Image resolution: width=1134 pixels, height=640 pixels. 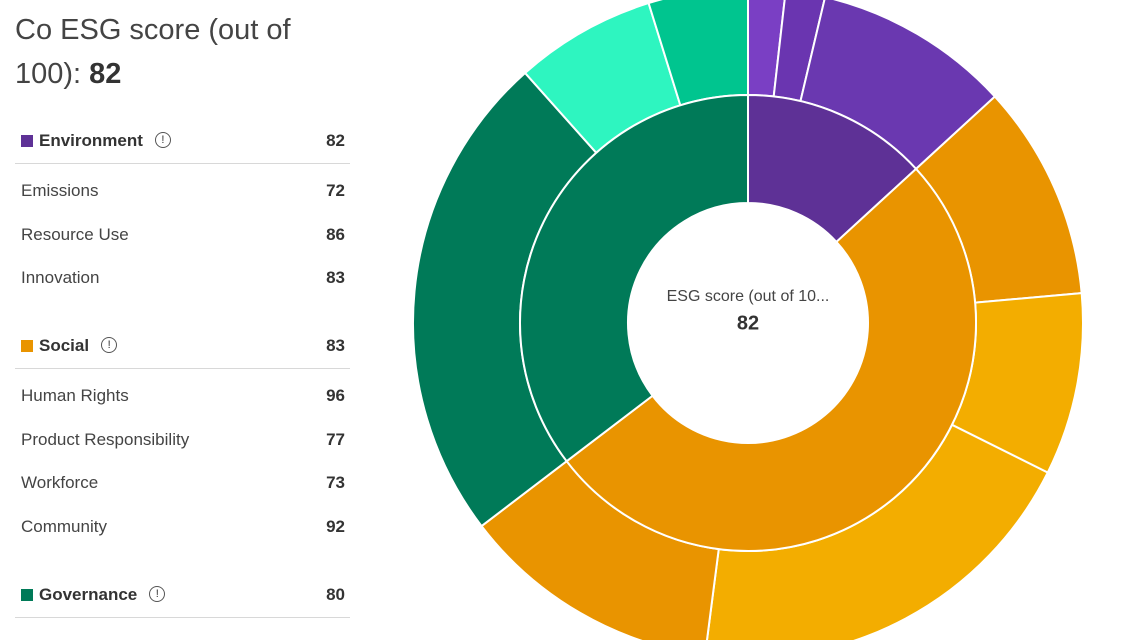 What do you see at coordinates (183, 235) in the screenshot?
I see `sub-score-row: Resource Use 86` at bounding box center [183, 235].